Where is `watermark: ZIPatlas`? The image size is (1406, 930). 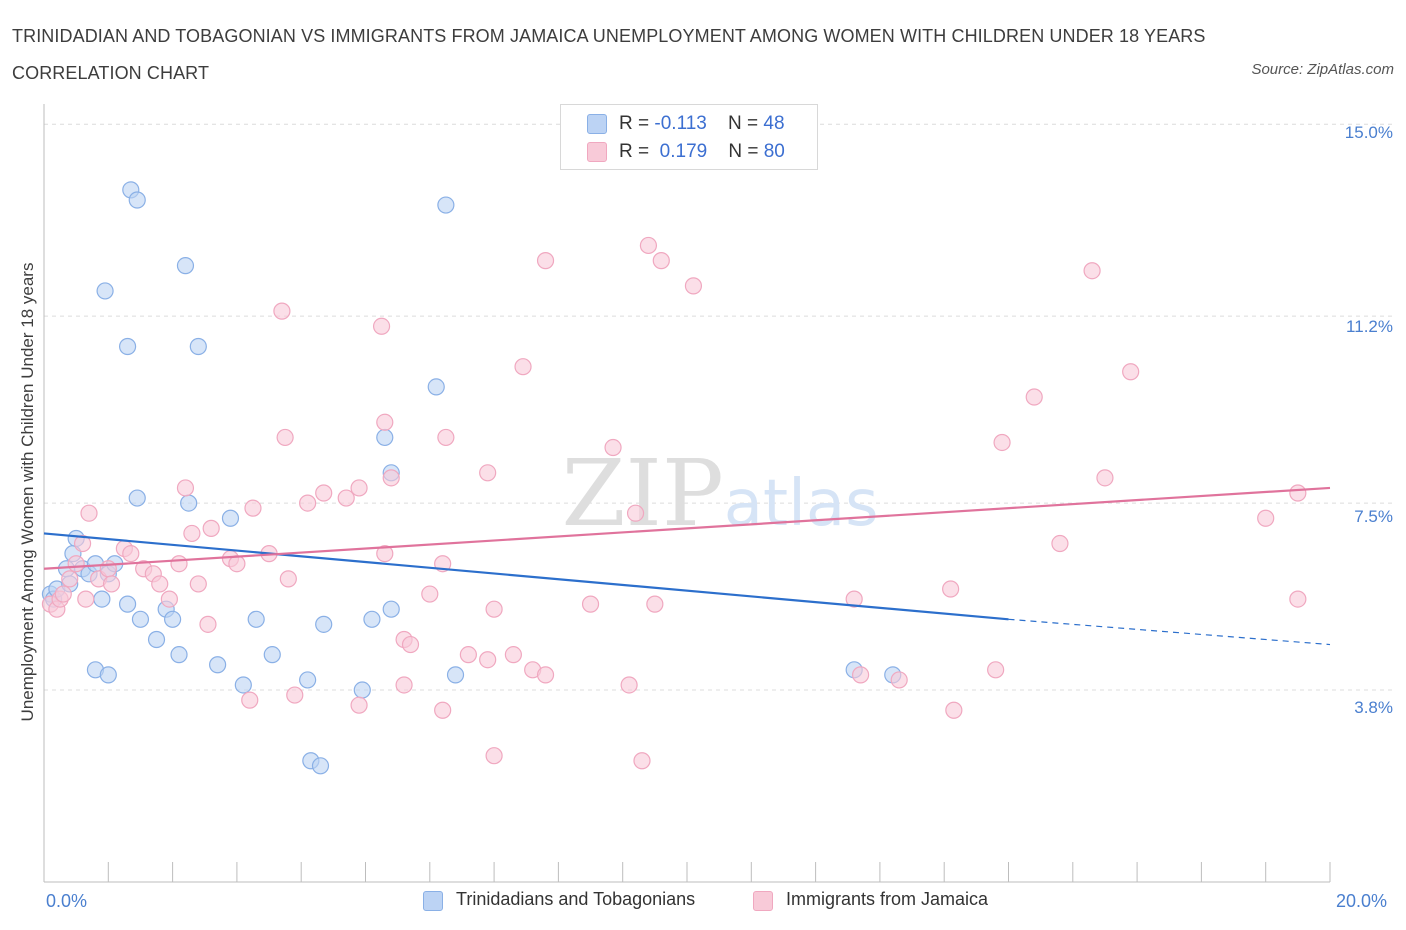
watermark: ZIPatlas is located at coordinates (720, 493).